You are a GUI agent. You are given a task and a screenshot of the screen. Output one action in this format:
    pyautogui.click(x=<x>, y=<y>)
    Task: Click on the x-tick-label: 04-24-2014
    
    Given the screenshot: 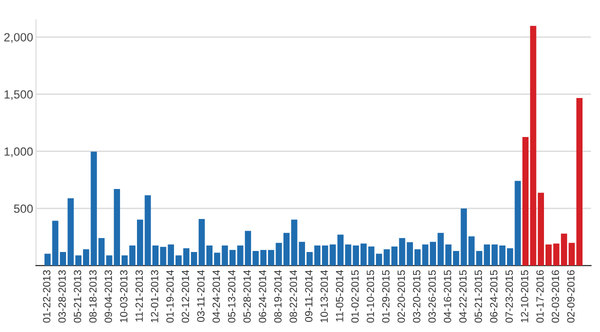 What is the action you would take?
    pyautogui.click(x=216, y=296)
    